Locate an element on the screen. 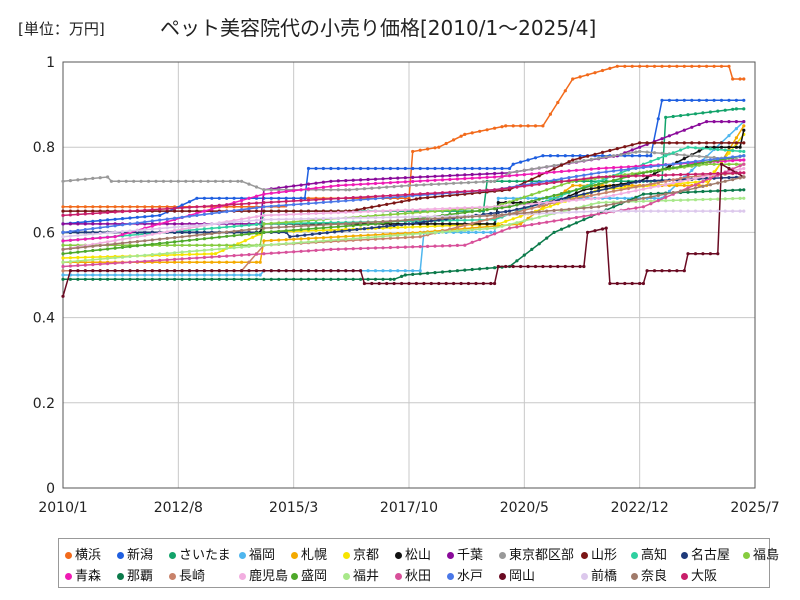 This screenshot has width=800, height=600. x-tick-label: 2012/8 is located at coordinates (178, 508).